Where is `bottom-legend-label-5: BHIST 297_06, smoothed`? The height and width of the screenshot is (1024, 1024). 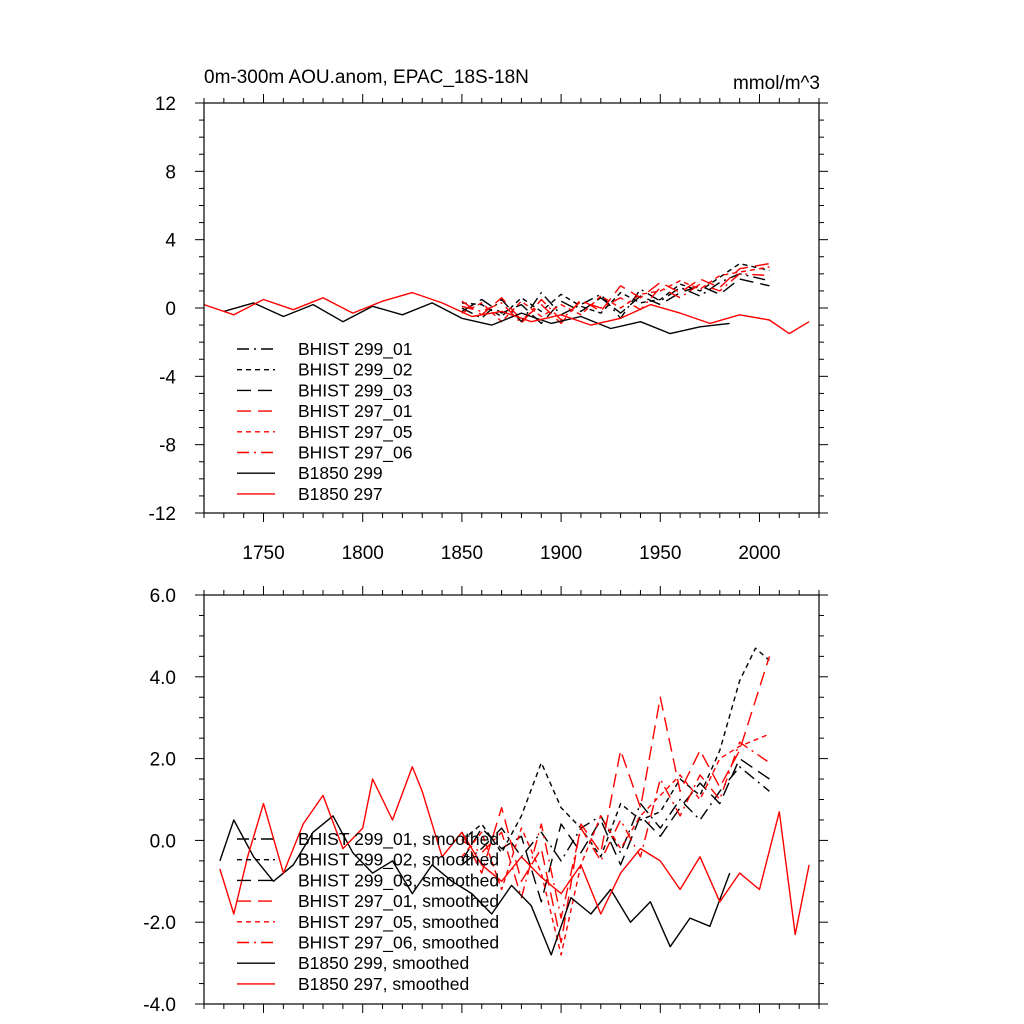 bottom-legend-label-5: BHIST 297_06, smoothed is located at coordinates (398, 943).